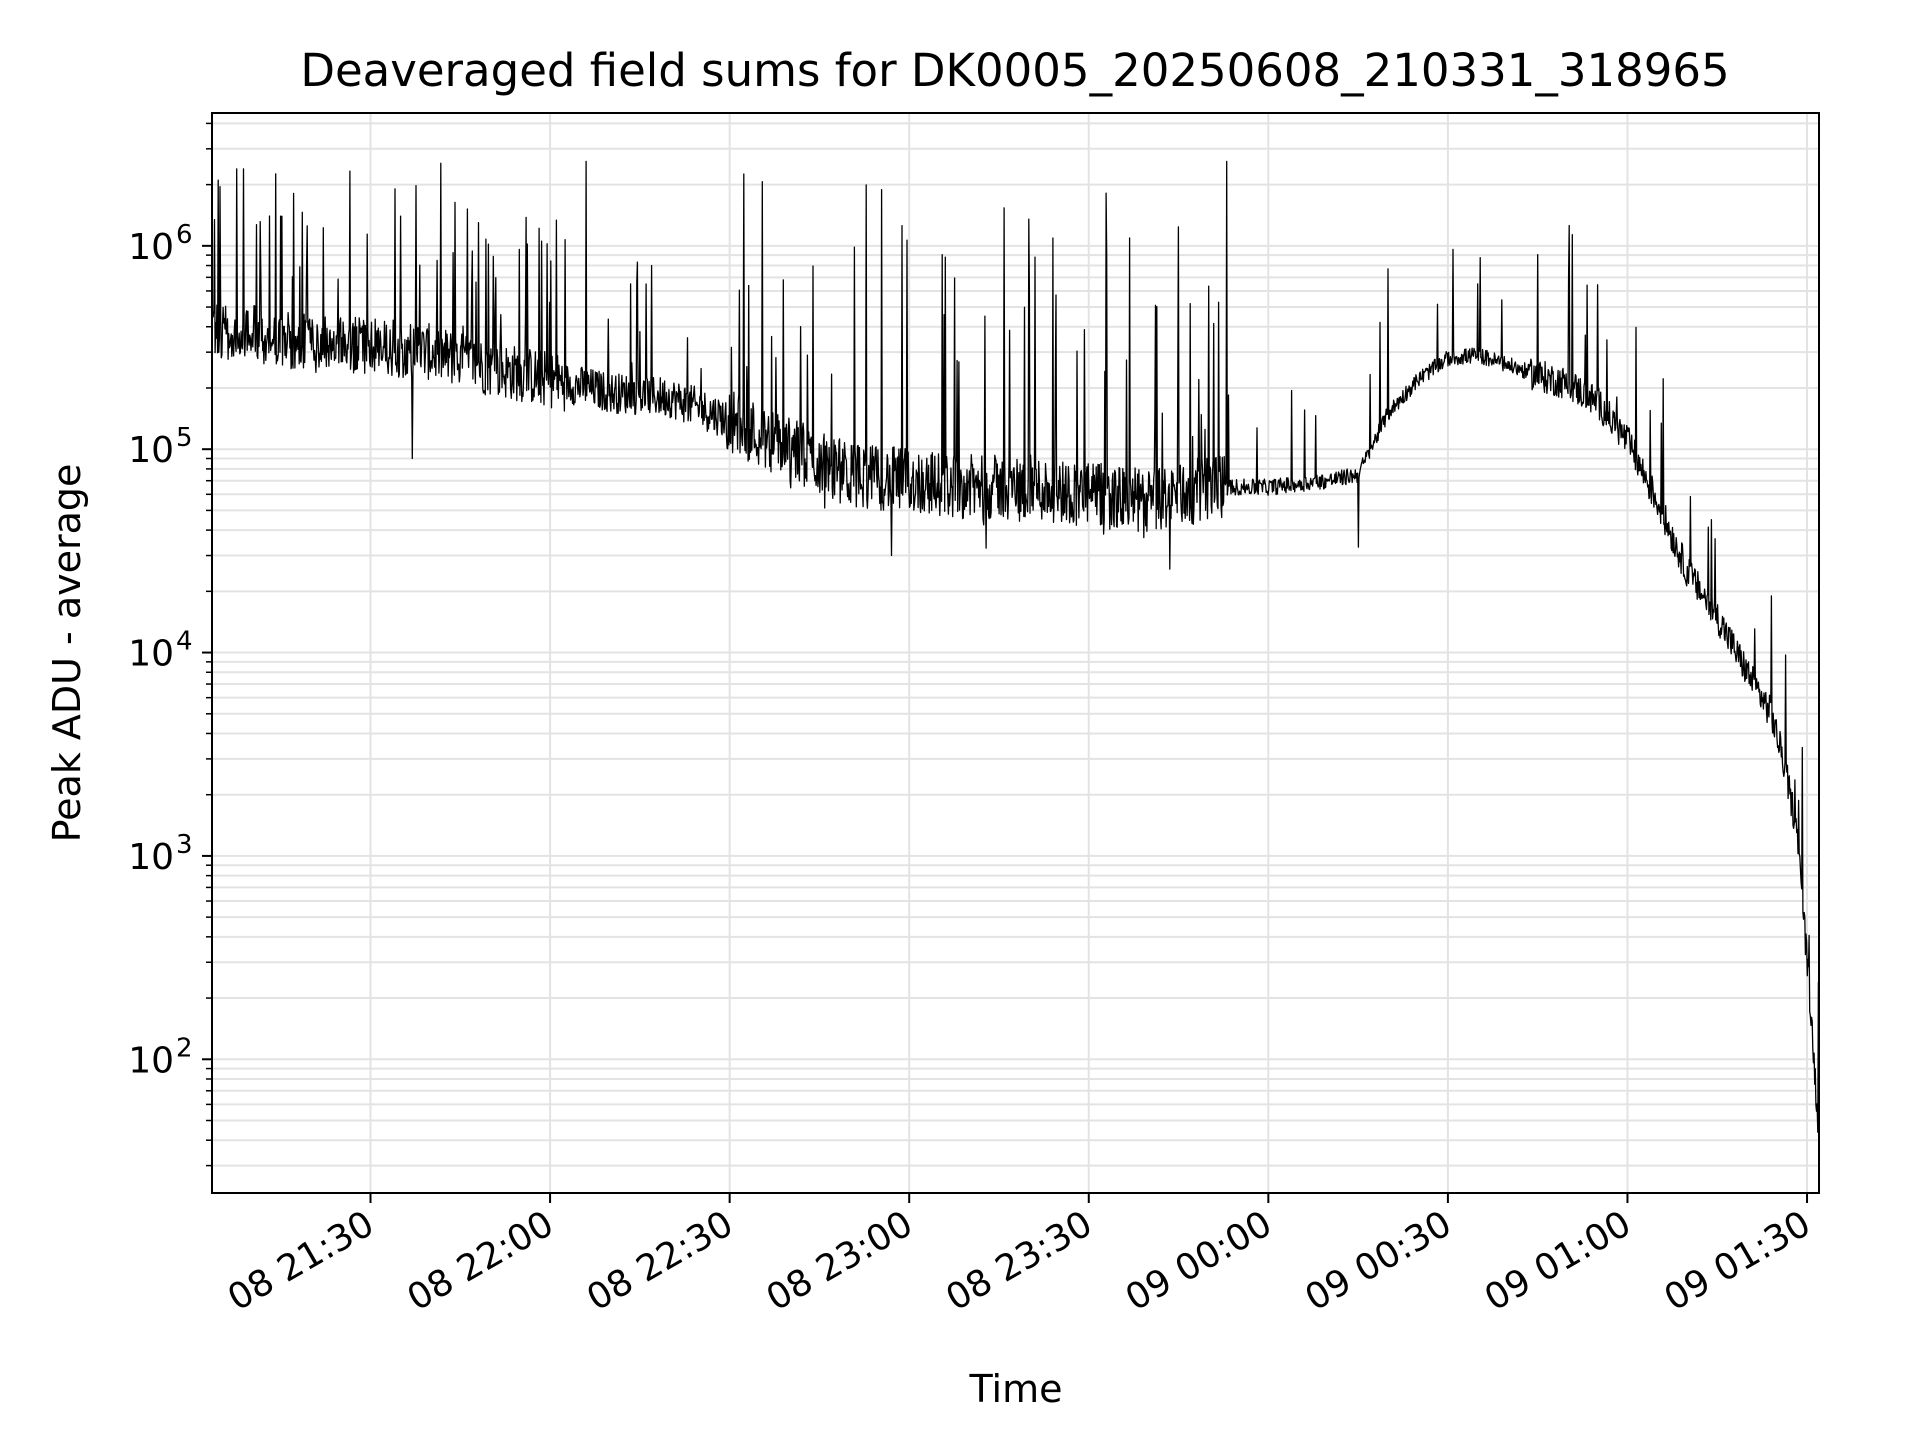 Image resolution: width=1920 pixels, height=1440 pixels. I want to click on y-tick-exponent: 6, so click(184, 235).